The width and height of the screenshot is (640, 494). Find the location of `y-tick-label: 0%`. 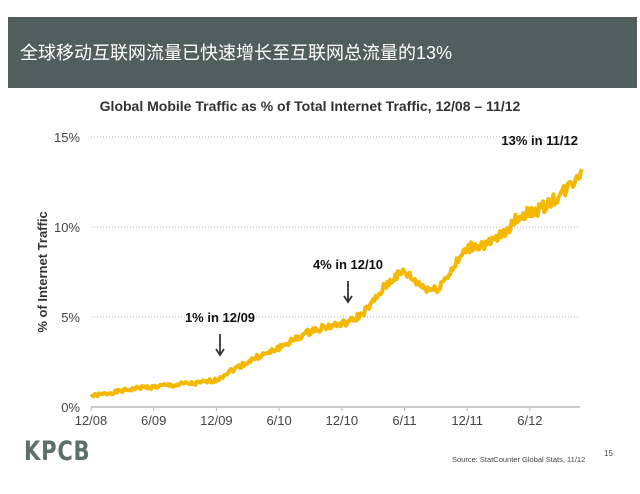

y-tick-label: 0% is located at coordinates (70, 407).